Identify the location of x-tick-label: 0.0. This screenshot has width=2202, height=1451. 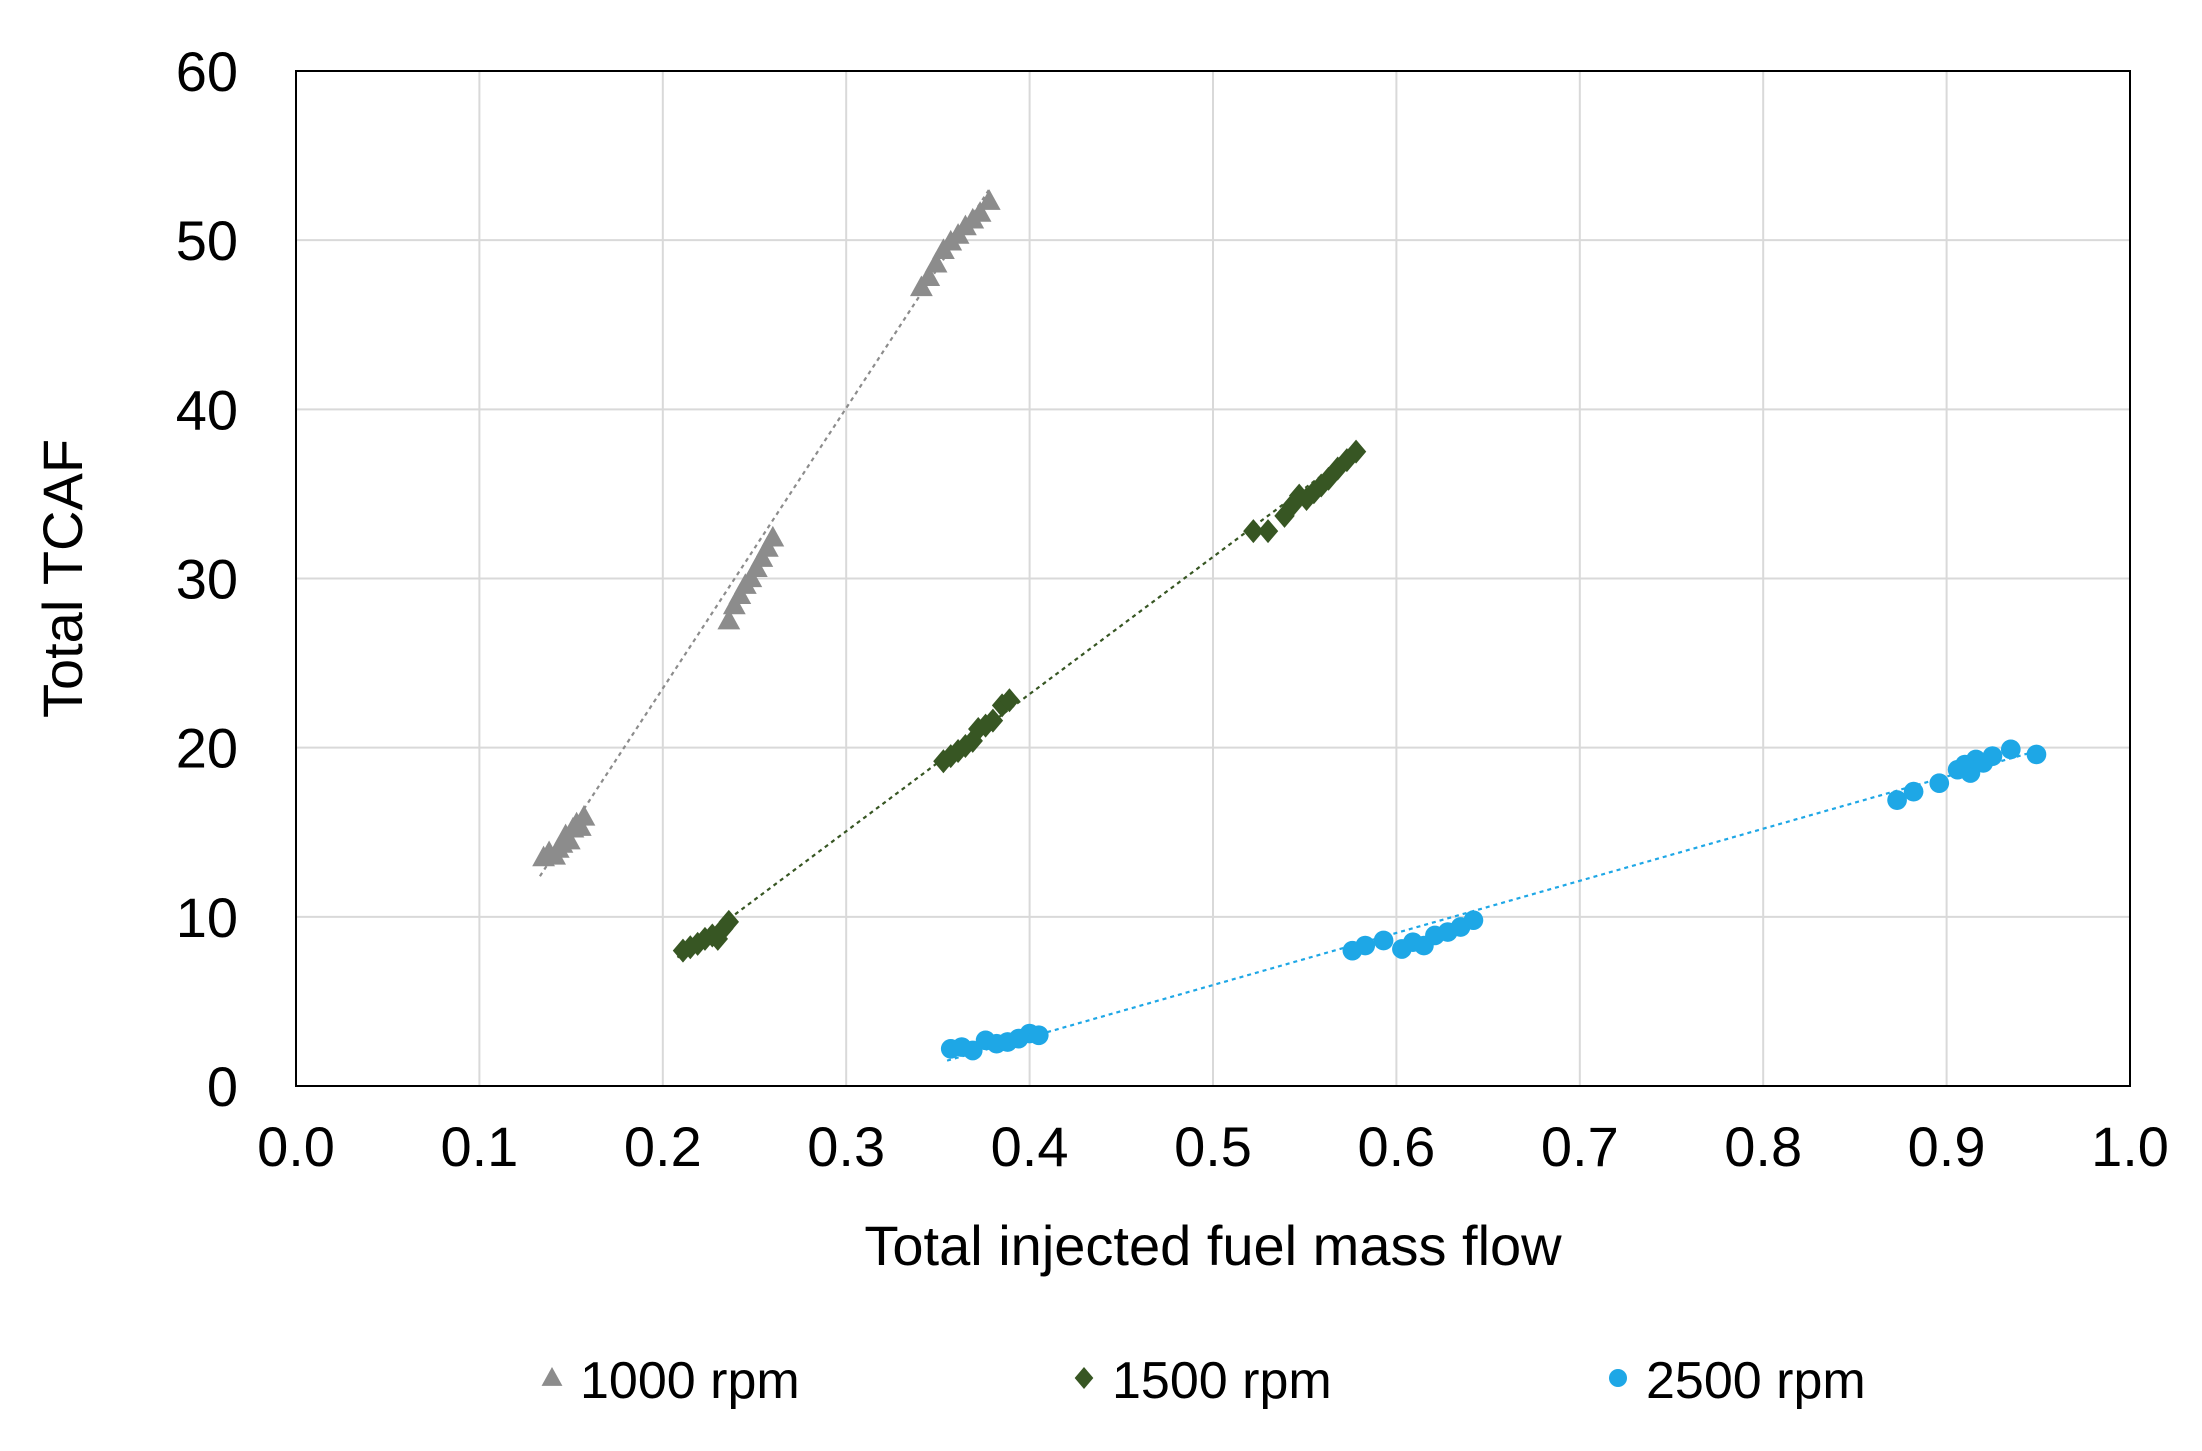
(296, 1146).